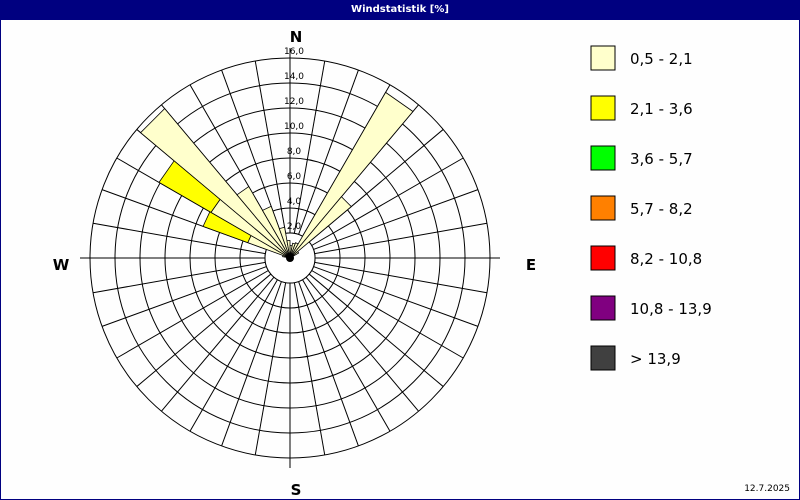 Image resolution: width=800 pixels, height=500 pixels. What do you see at coordinates (671, 309) in the screenshot?
I see `legend-label: 10,8 - 13,9` at bounding box center [671, 309].